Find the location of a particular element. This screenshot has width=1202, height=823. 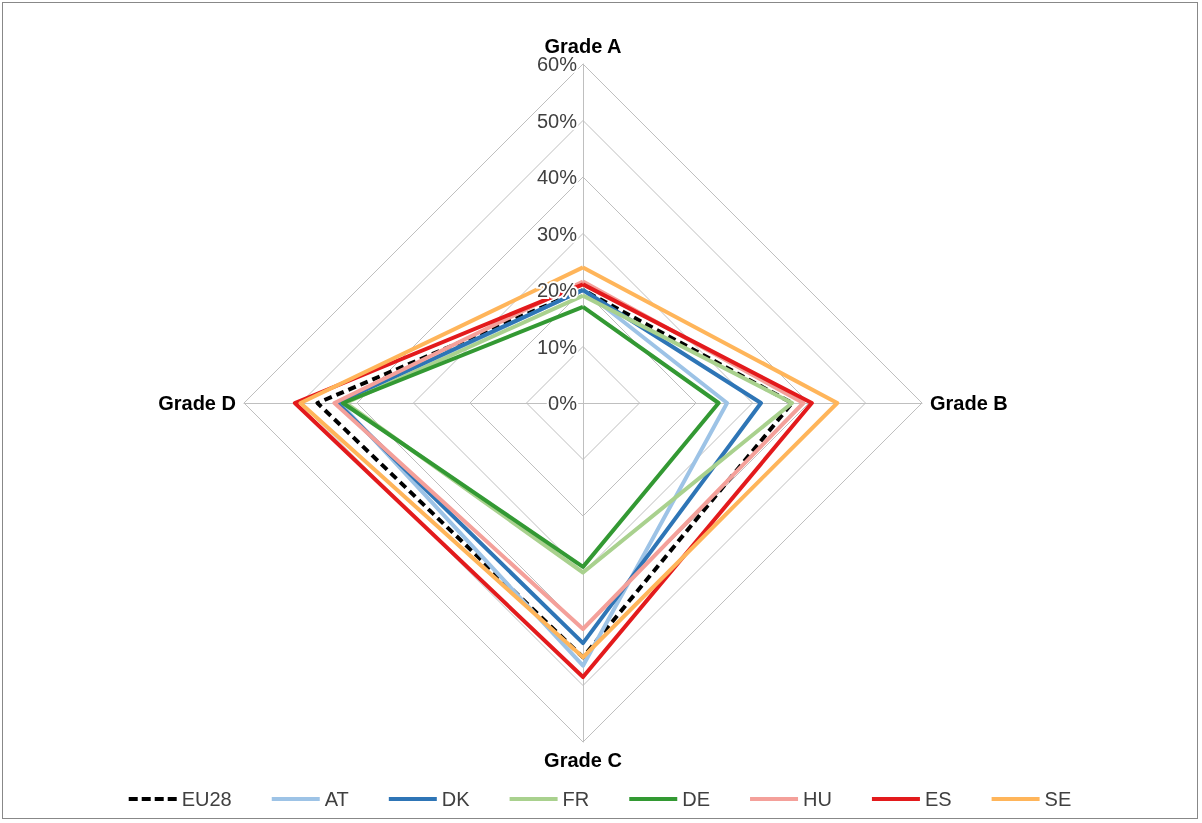

y-tick-label: 40% is located at coordinates (557, 177).